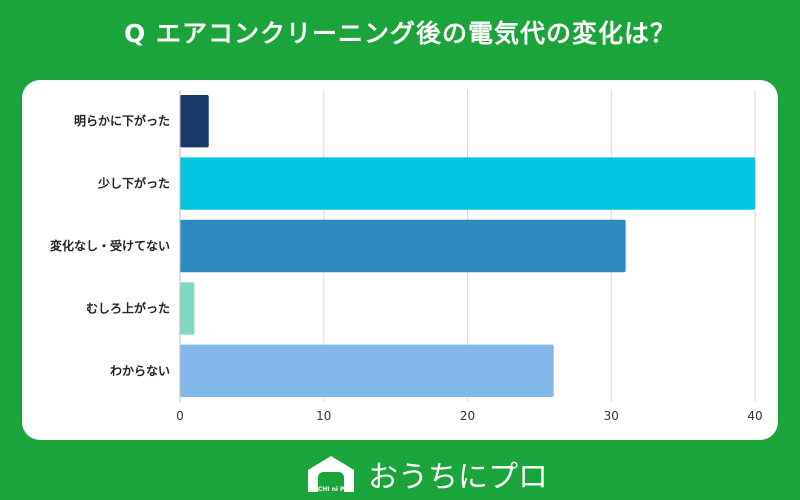 The image size is (800, 500). I want to click on x-tick-label: 10, so click(323, 416).